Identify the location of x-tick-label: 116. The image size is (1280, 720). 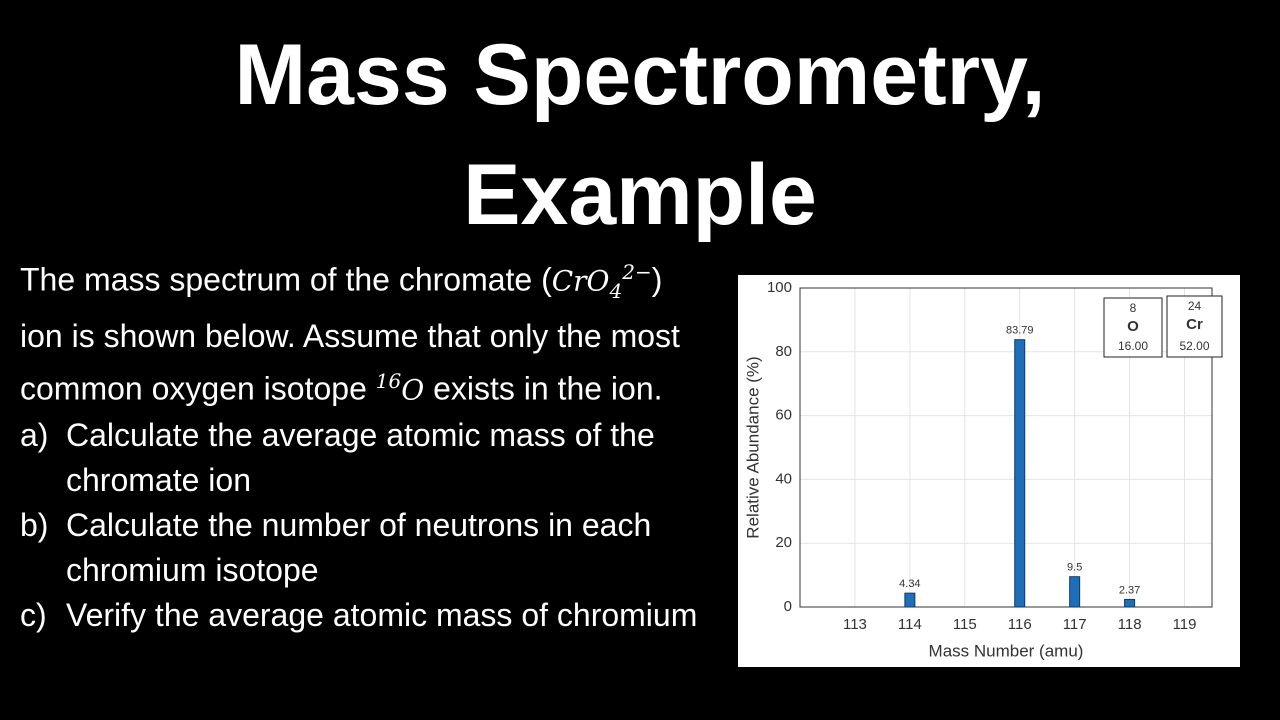
(1020, 624).